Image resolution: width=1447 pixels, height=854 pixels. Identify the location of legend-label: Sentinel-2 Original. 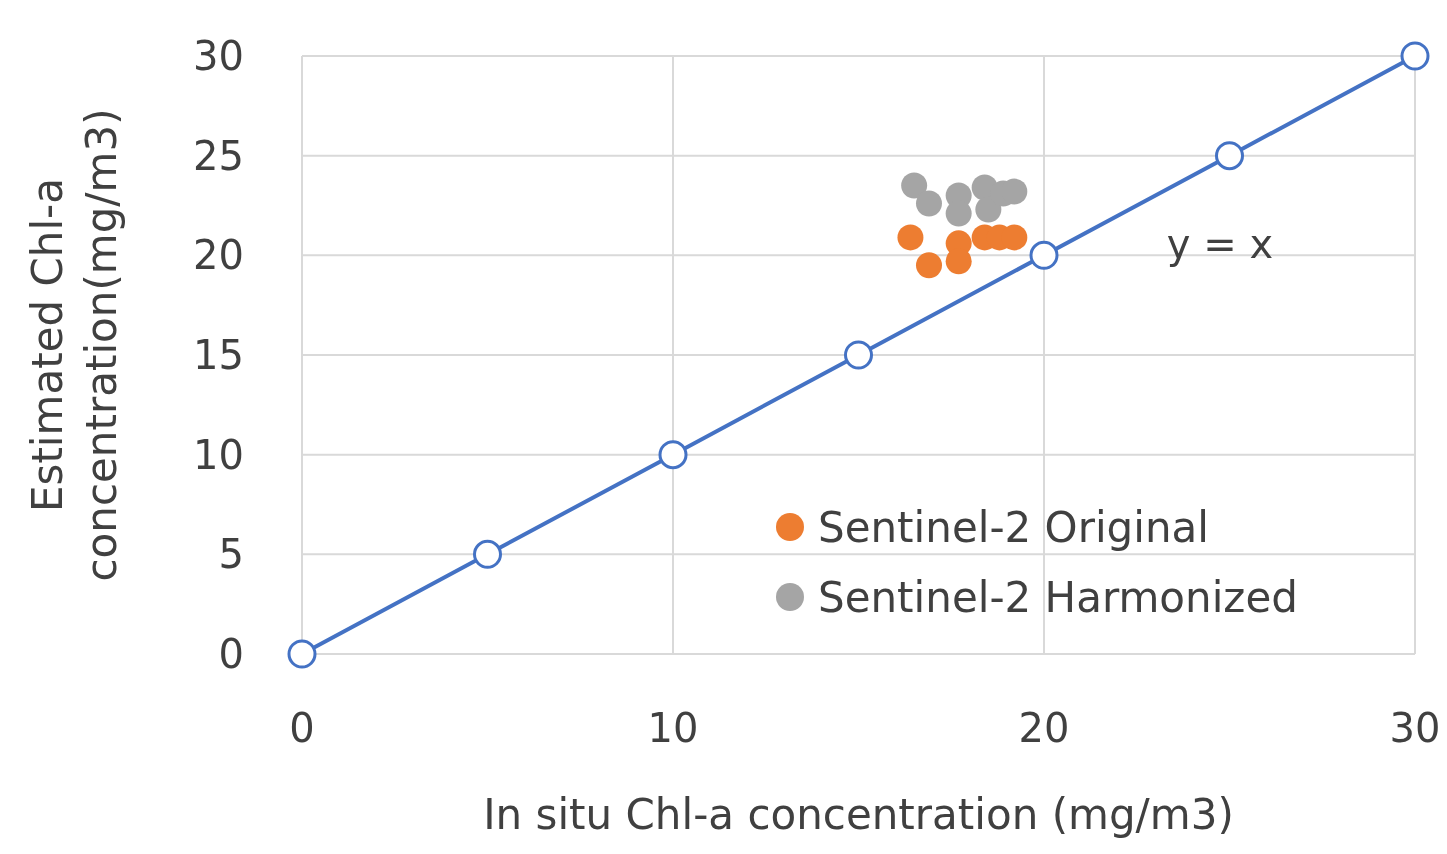
(1013, 527).